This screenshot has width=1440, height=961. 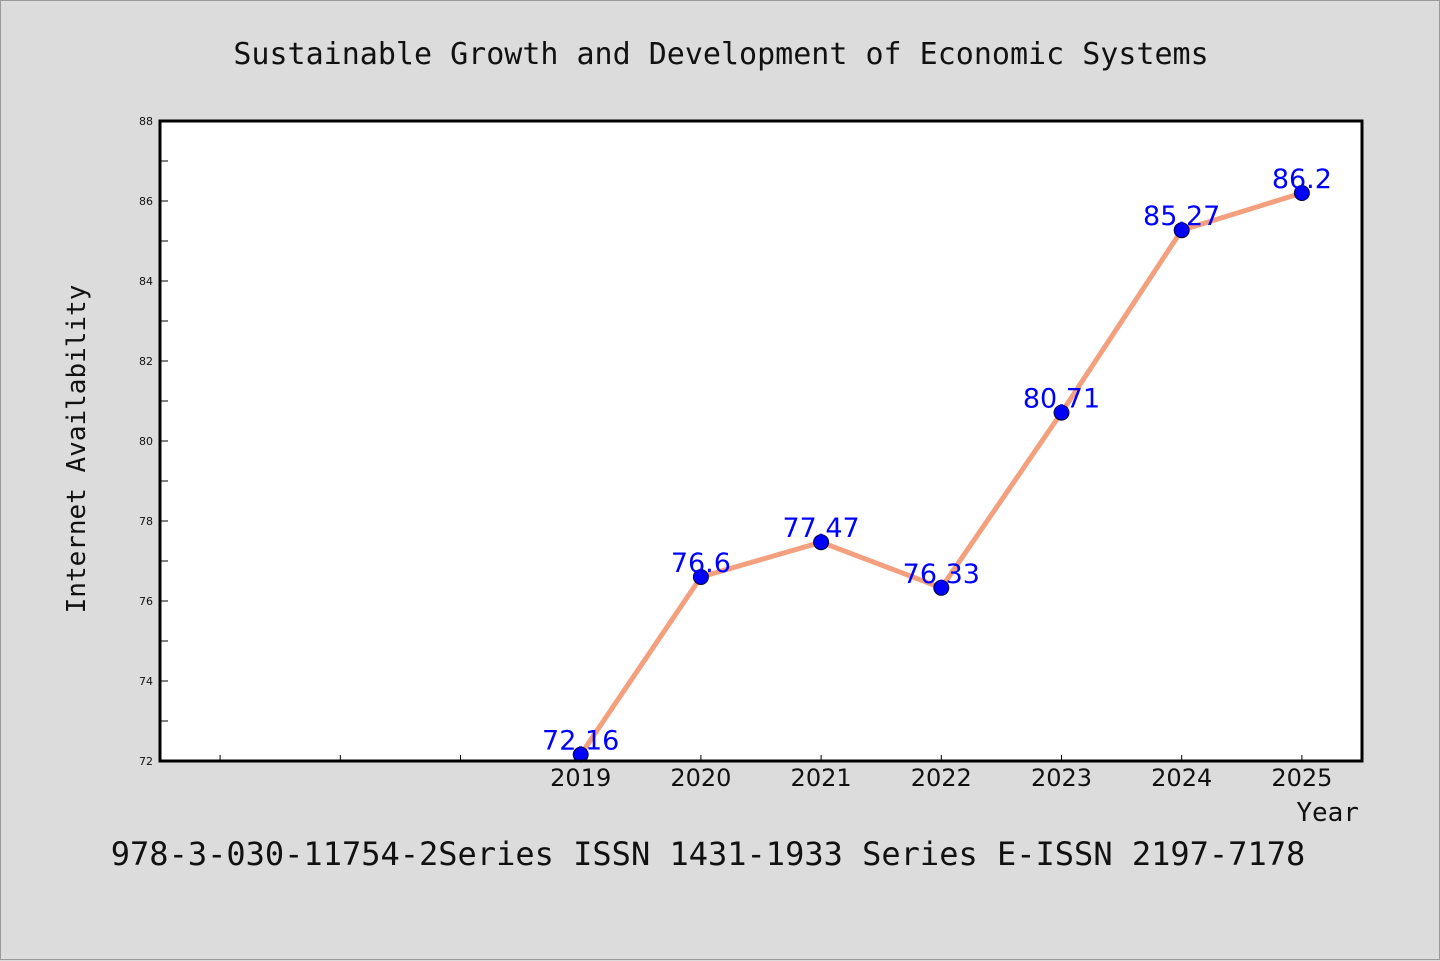 What do you see at coordinates (146, 761) in the screenshot?
I see `y-tick-label: 72` at bounding box center [146, 761].